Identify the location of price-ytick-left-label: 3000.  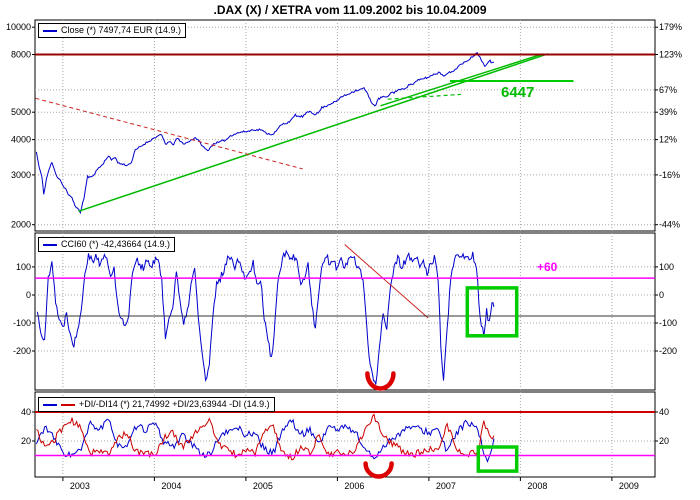
(21, 175).